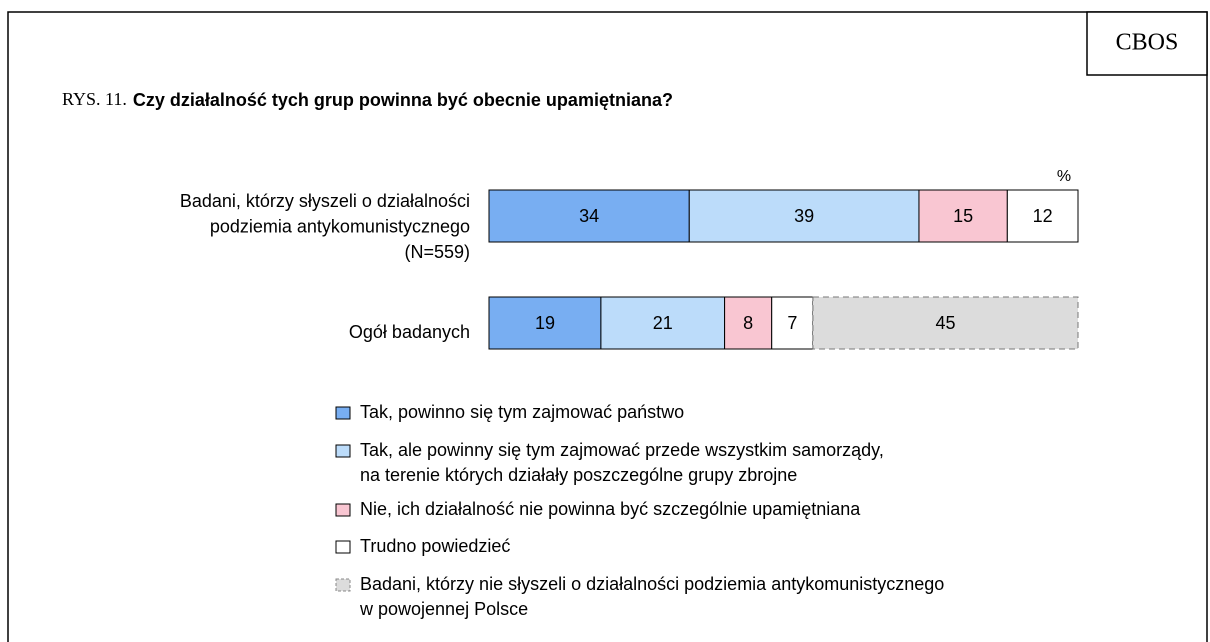  I want to click on title-prefix: RYS. 11., so click(94, 99).